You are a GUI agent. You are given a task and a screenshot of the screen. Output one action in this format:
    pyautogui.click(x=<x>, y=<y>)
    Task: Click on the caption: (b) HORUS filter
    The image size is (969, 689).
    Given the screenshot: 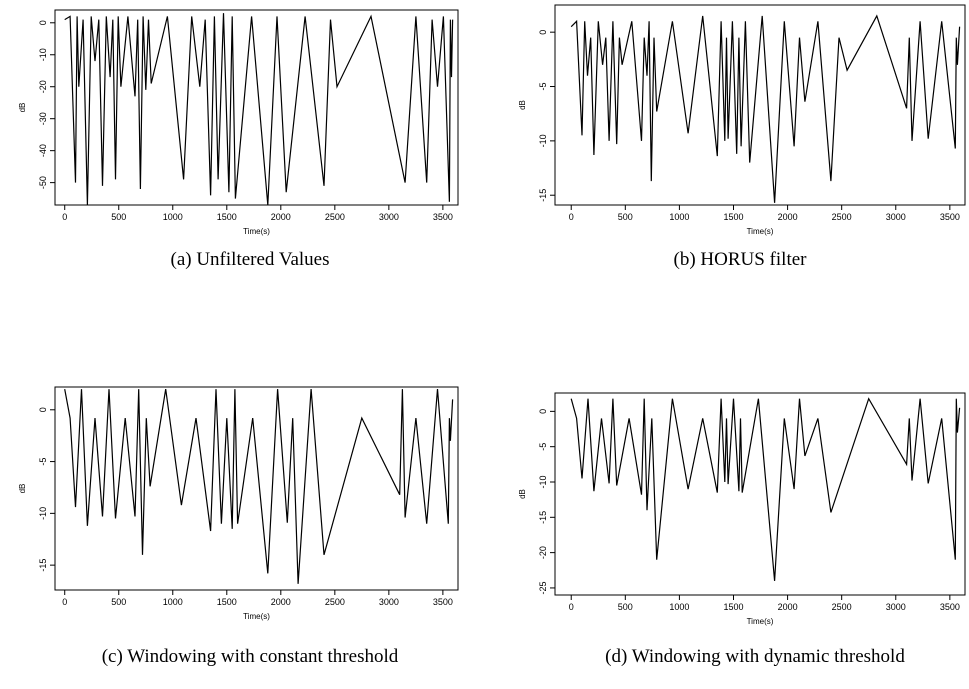 What is the action you would take?
    pyautogui.click(x=741, y=259)
    